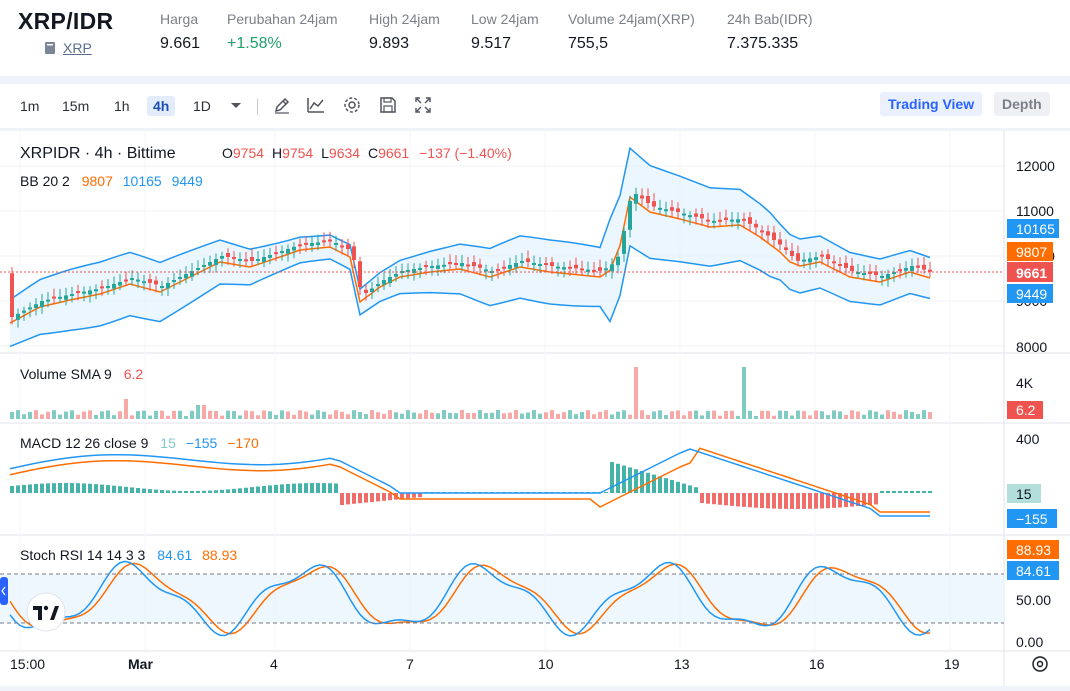  I want to click on macd-axis-label: 400, so click(1028, 439).